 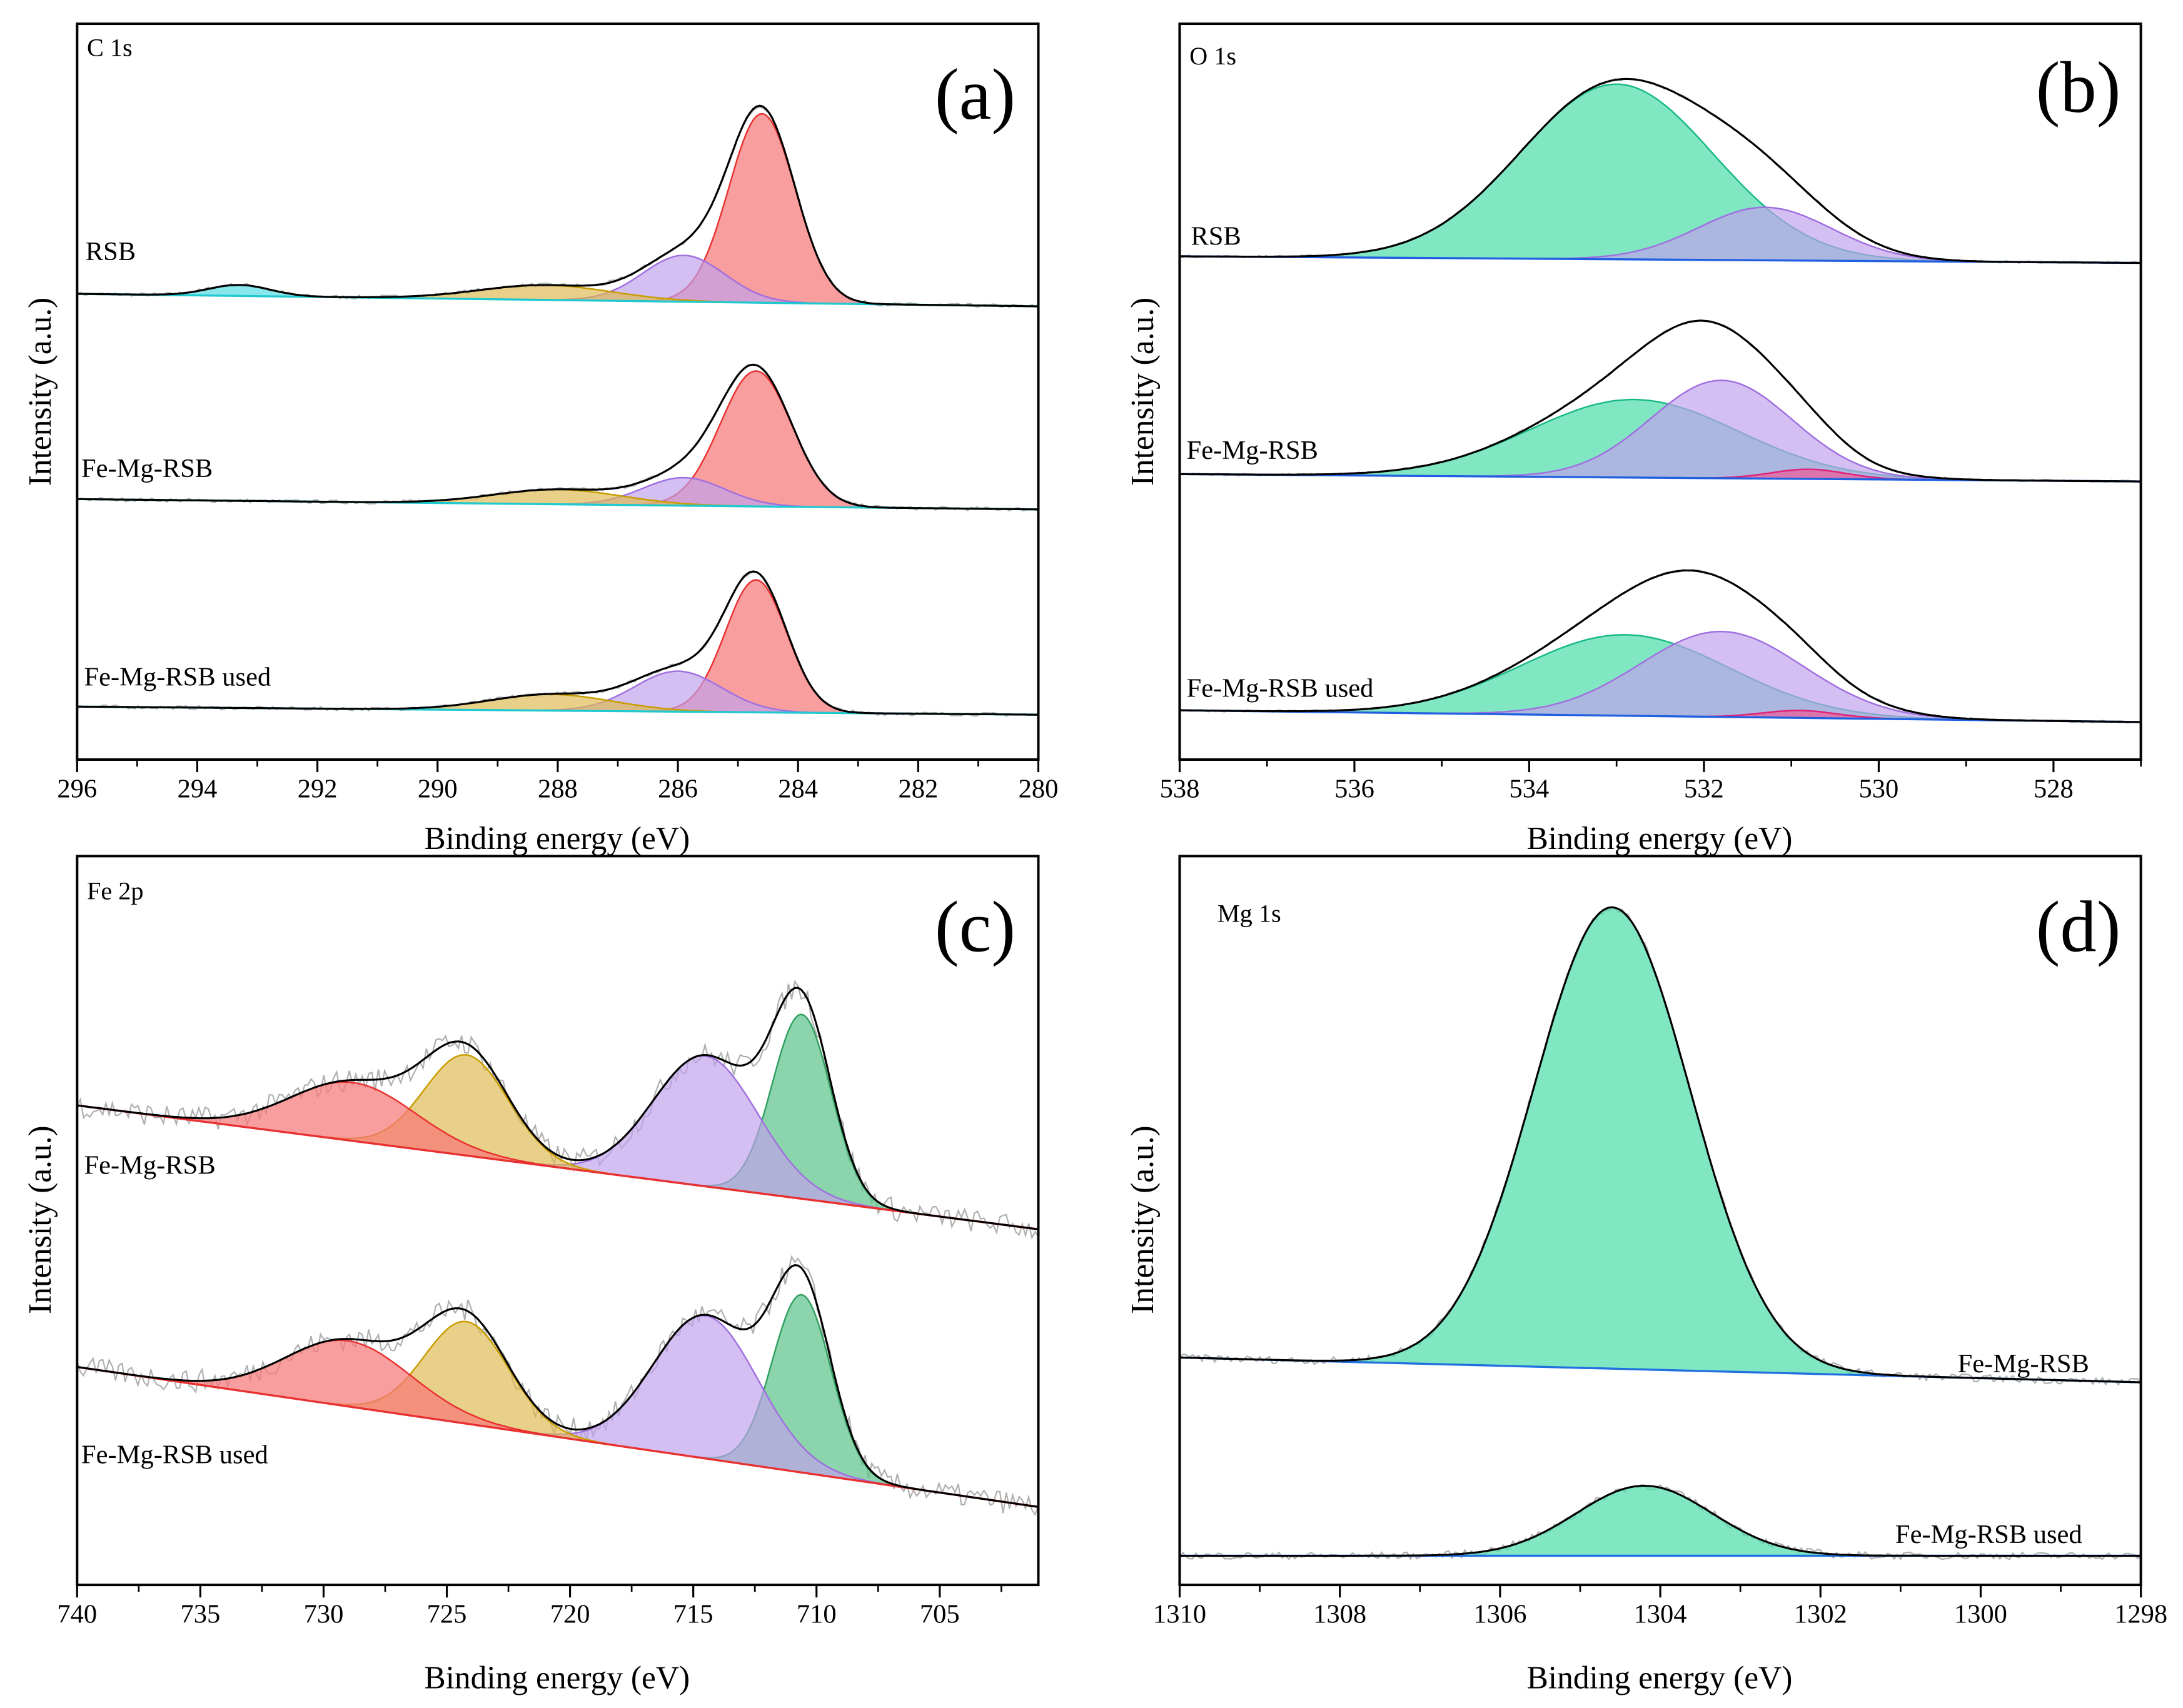 What do you see at coordinates (975, 94) in the screenshot?
I see `panel-a-label: (a)` at bounding box center [975, 94].